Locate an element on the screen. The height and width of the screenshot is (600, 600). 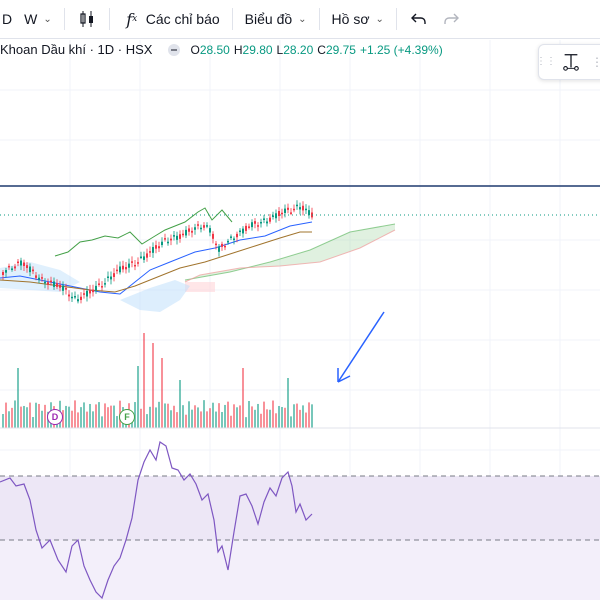
visibility-icon is located at coordinates (174, 49).